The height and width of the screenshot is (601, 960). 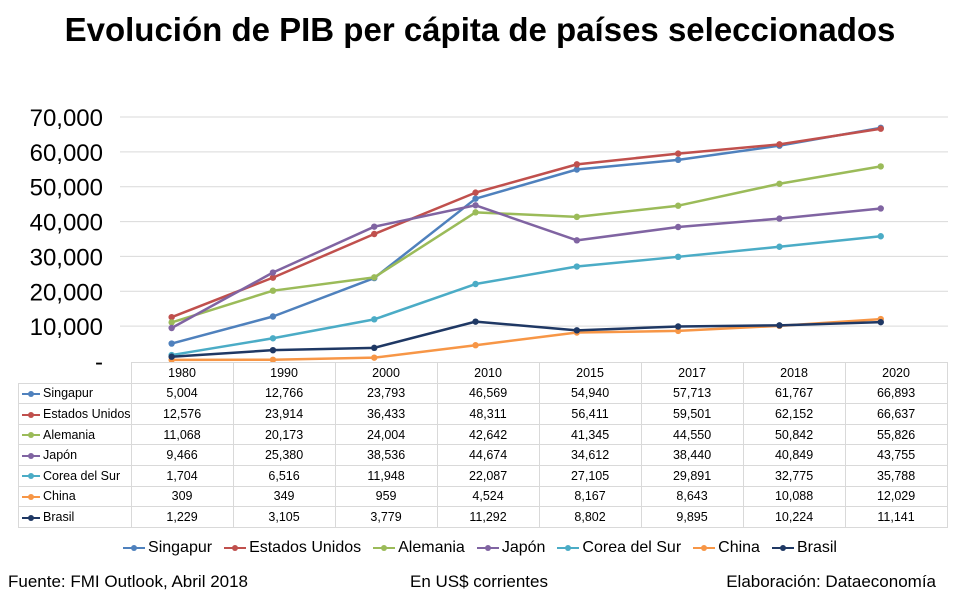 What do you see at coordinates (479, 581) in the screenshot?
I see `units-note: En US$ corrientes` at bounding box center [479, 581].